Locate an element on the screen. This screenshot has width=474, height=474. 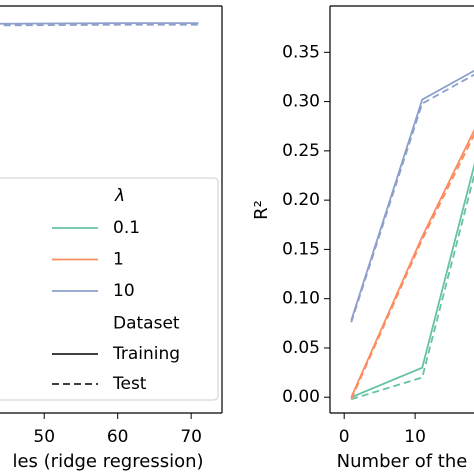
y-tick-label: 0.35 is located at coordinates (301, 52).